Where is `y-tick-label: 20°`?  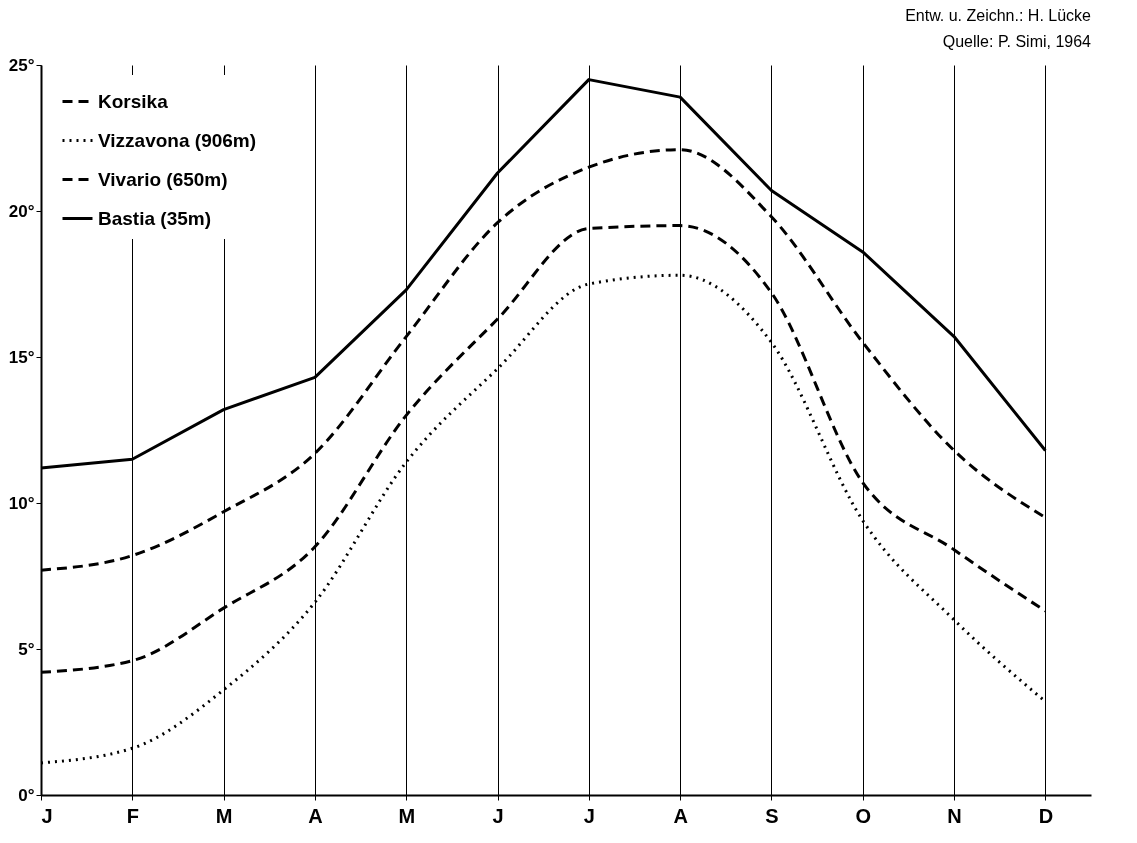 y-tick-label: 20° is located at coordinates (21, 211).